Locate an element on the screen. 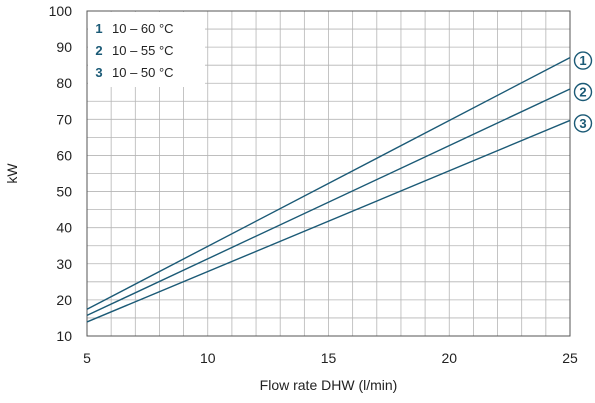  x-axis-ticks: 5 10 15 20 25 is located at coordinates (330, 358).